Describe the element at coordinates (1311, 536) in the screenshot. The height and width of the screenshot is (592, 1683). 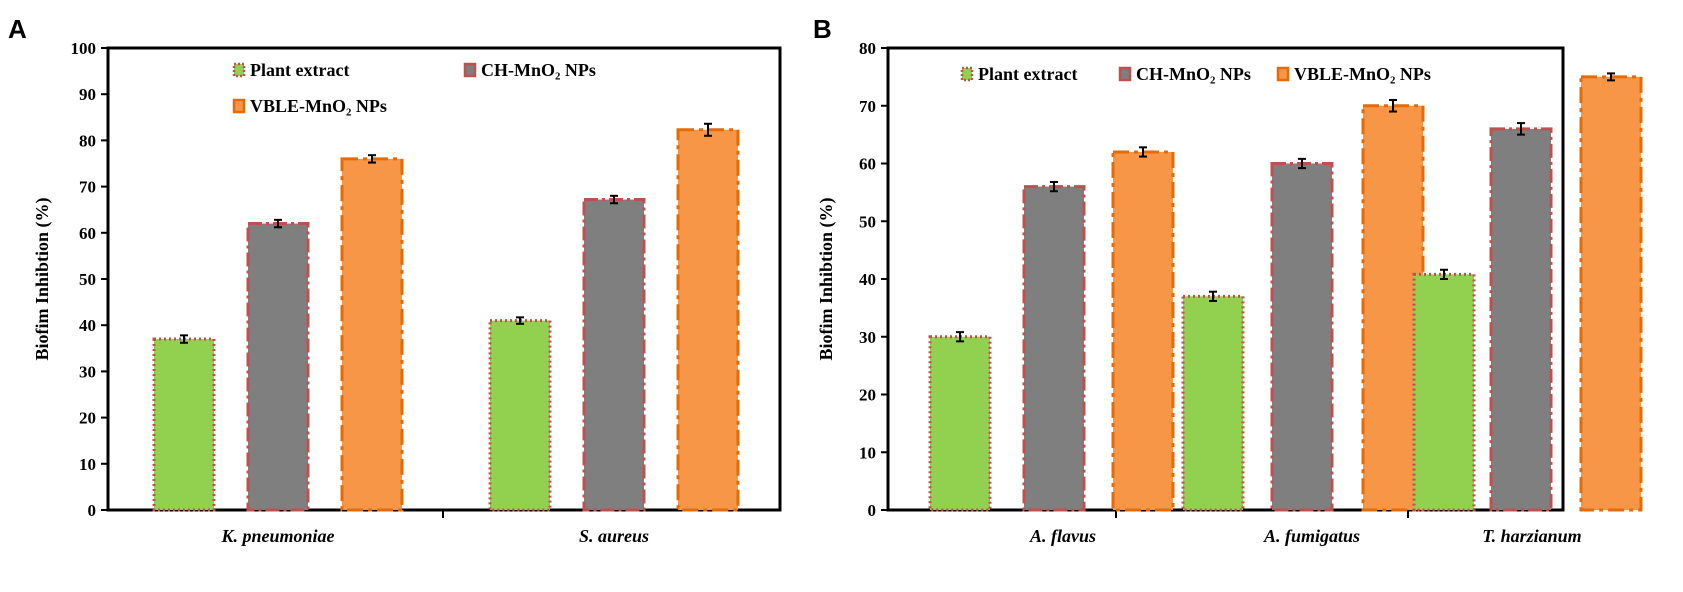
I see `category-label: A. fumigatus` at that location.